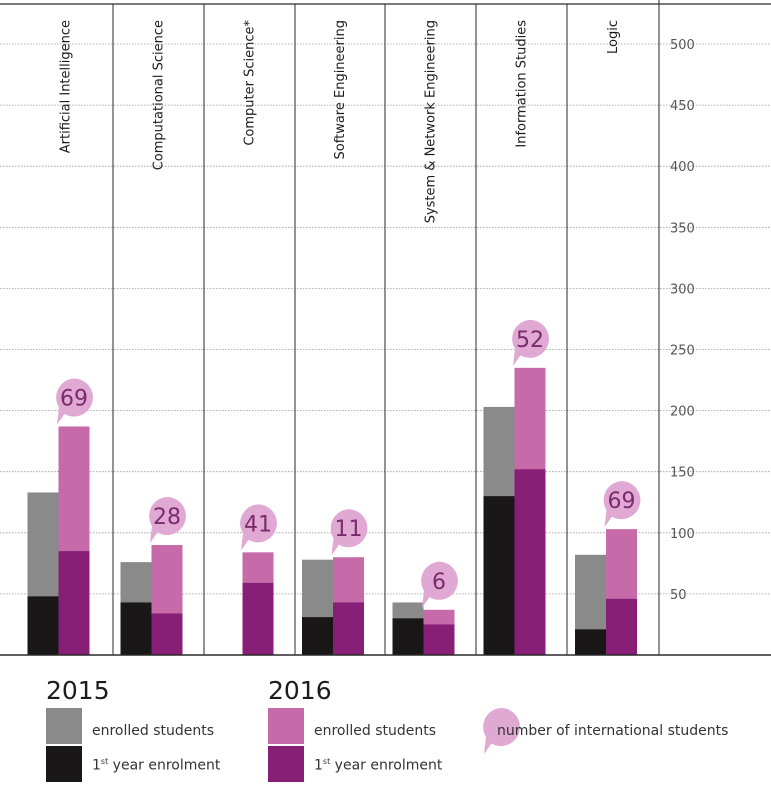  What do you see at coordinates (258, 524) in the screenshot?
I see `international-count: 41` at bounding box center [258, 524].